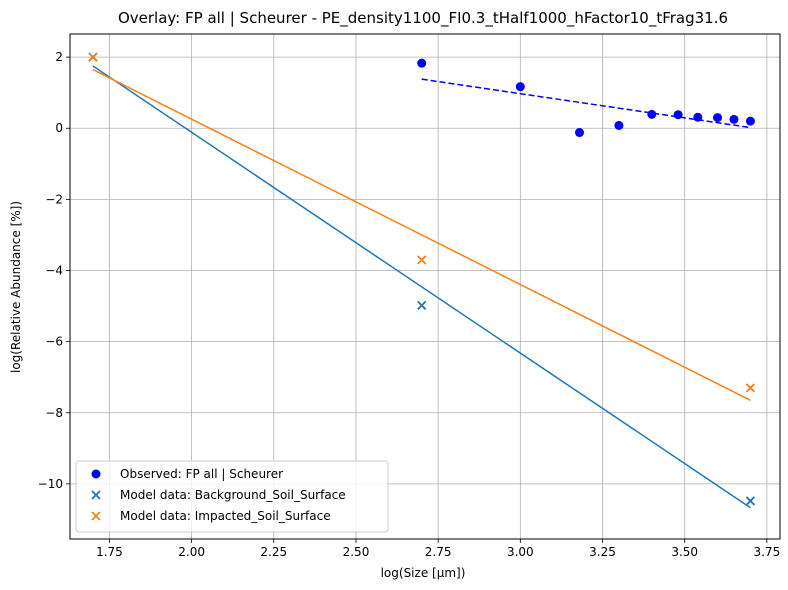 The width and height of the screenshot is (788, 590). I want to click on x-tick-label: 2.25, so click(273, 552).